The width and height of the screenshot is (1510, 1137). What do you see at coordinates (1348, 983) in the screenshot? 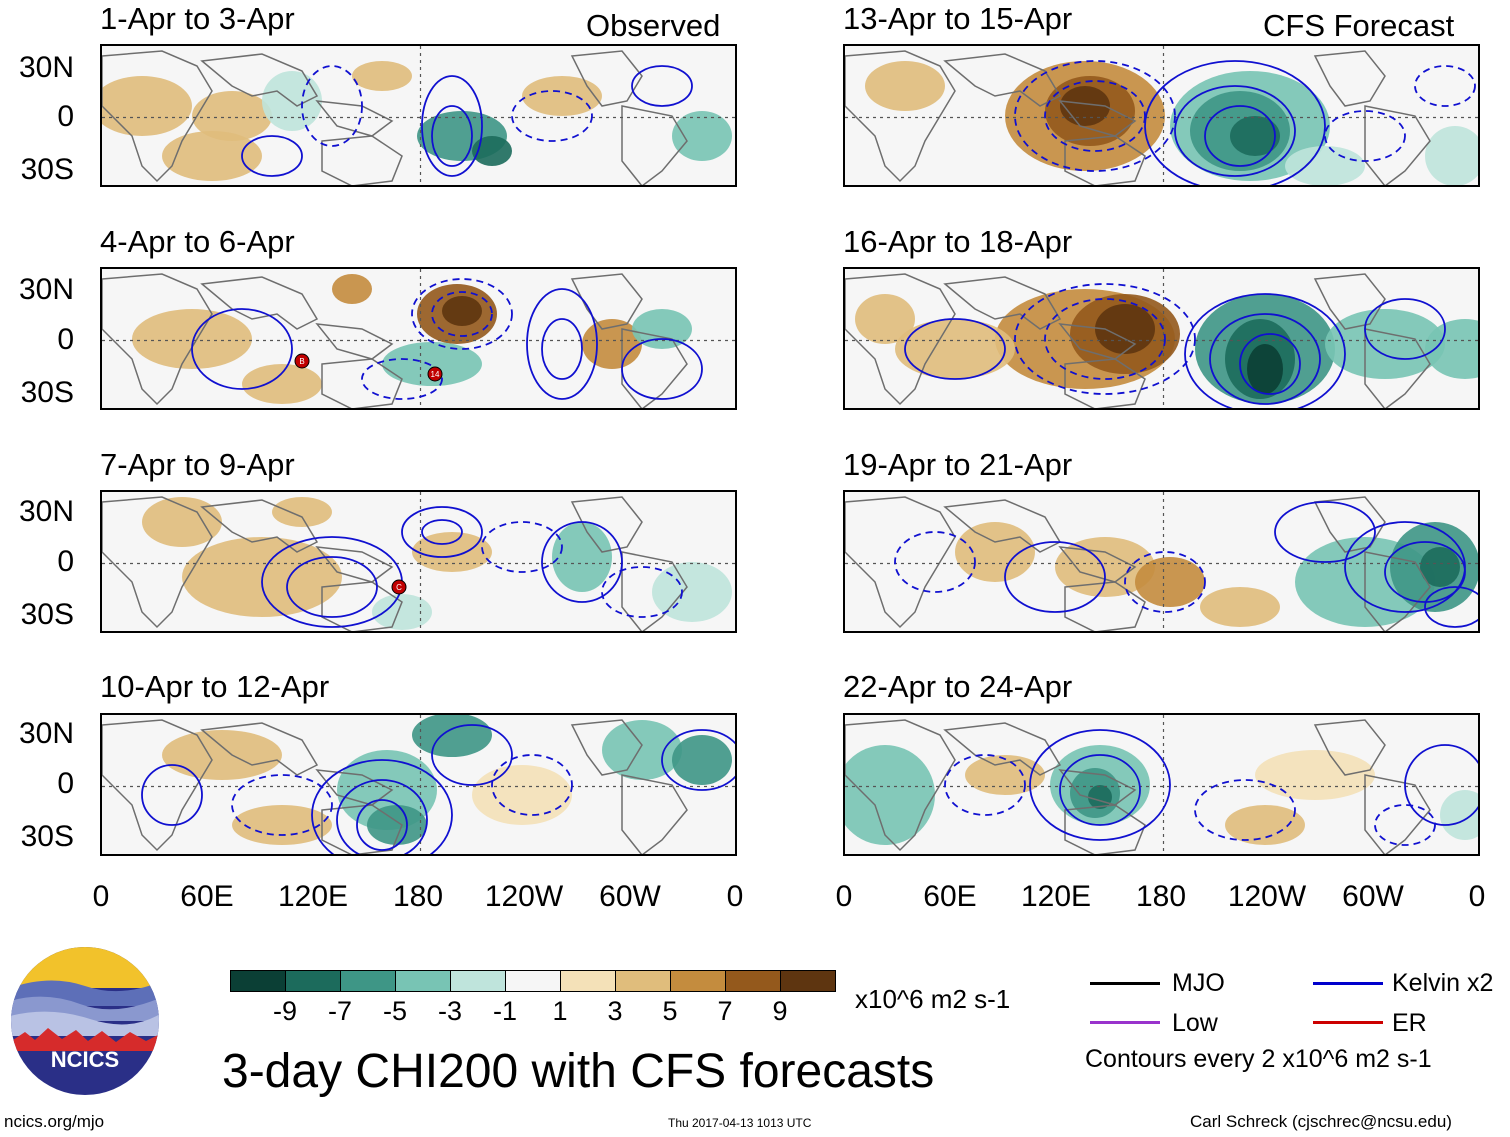
I see `legend-line-kelvin` at bounding box center [1348, 983].